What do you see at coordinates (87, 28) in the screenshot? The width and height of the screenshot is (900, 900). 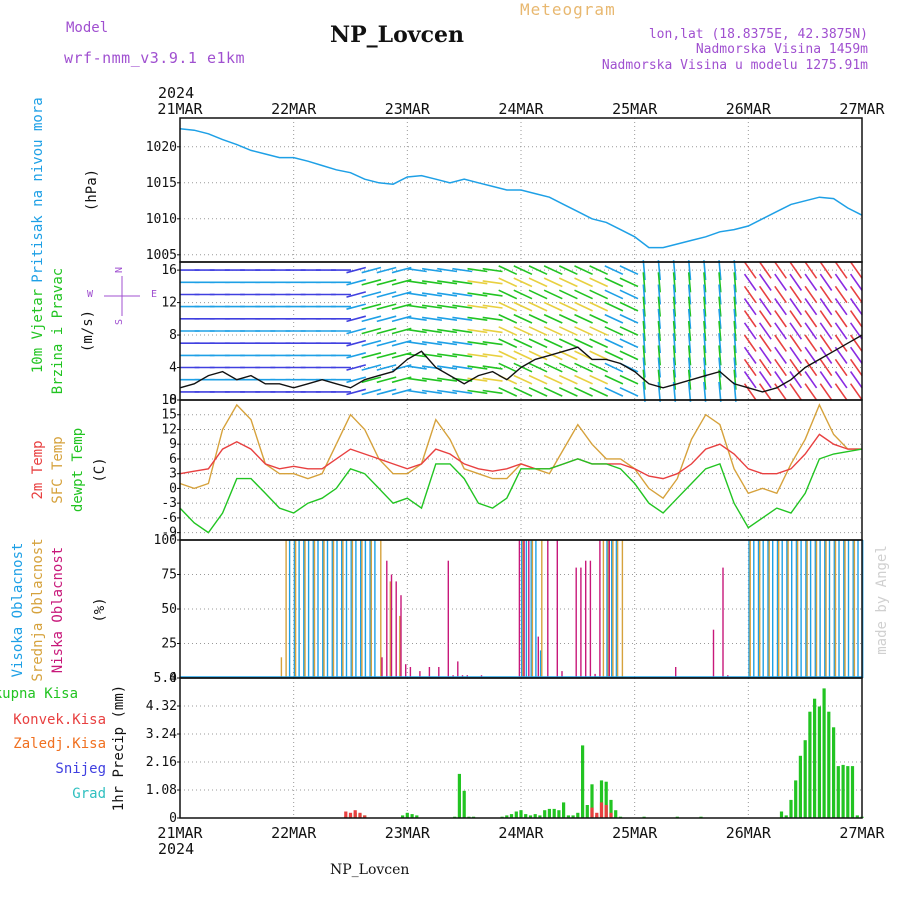 I see `model-label: Model` at bounding box center [87, 28].